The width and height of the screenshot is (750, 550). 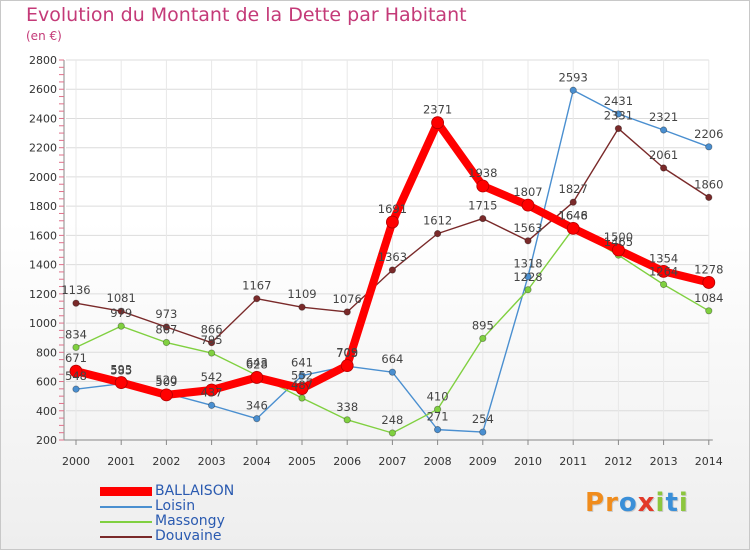 I want to click on x-tick-label: 2009, so click(x=483, y=461).